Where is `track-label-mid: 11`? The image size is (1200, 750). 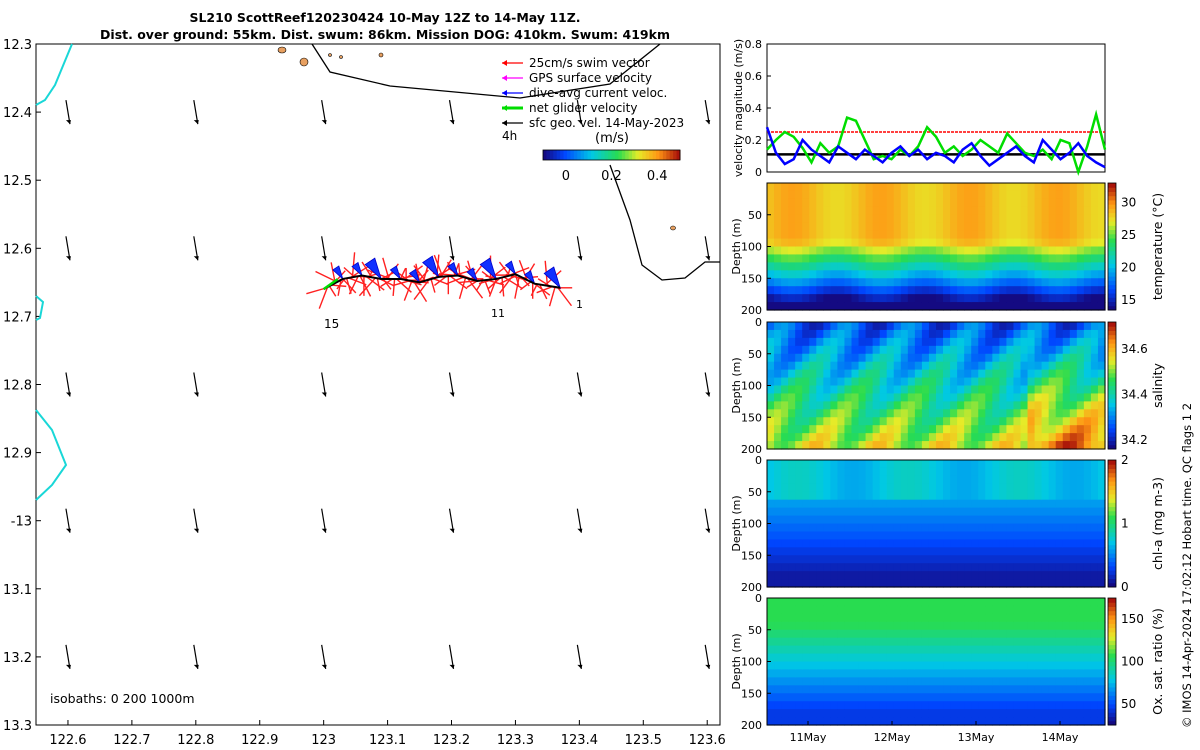
track-label-mid: 11 is located at coordinates (498, 313).